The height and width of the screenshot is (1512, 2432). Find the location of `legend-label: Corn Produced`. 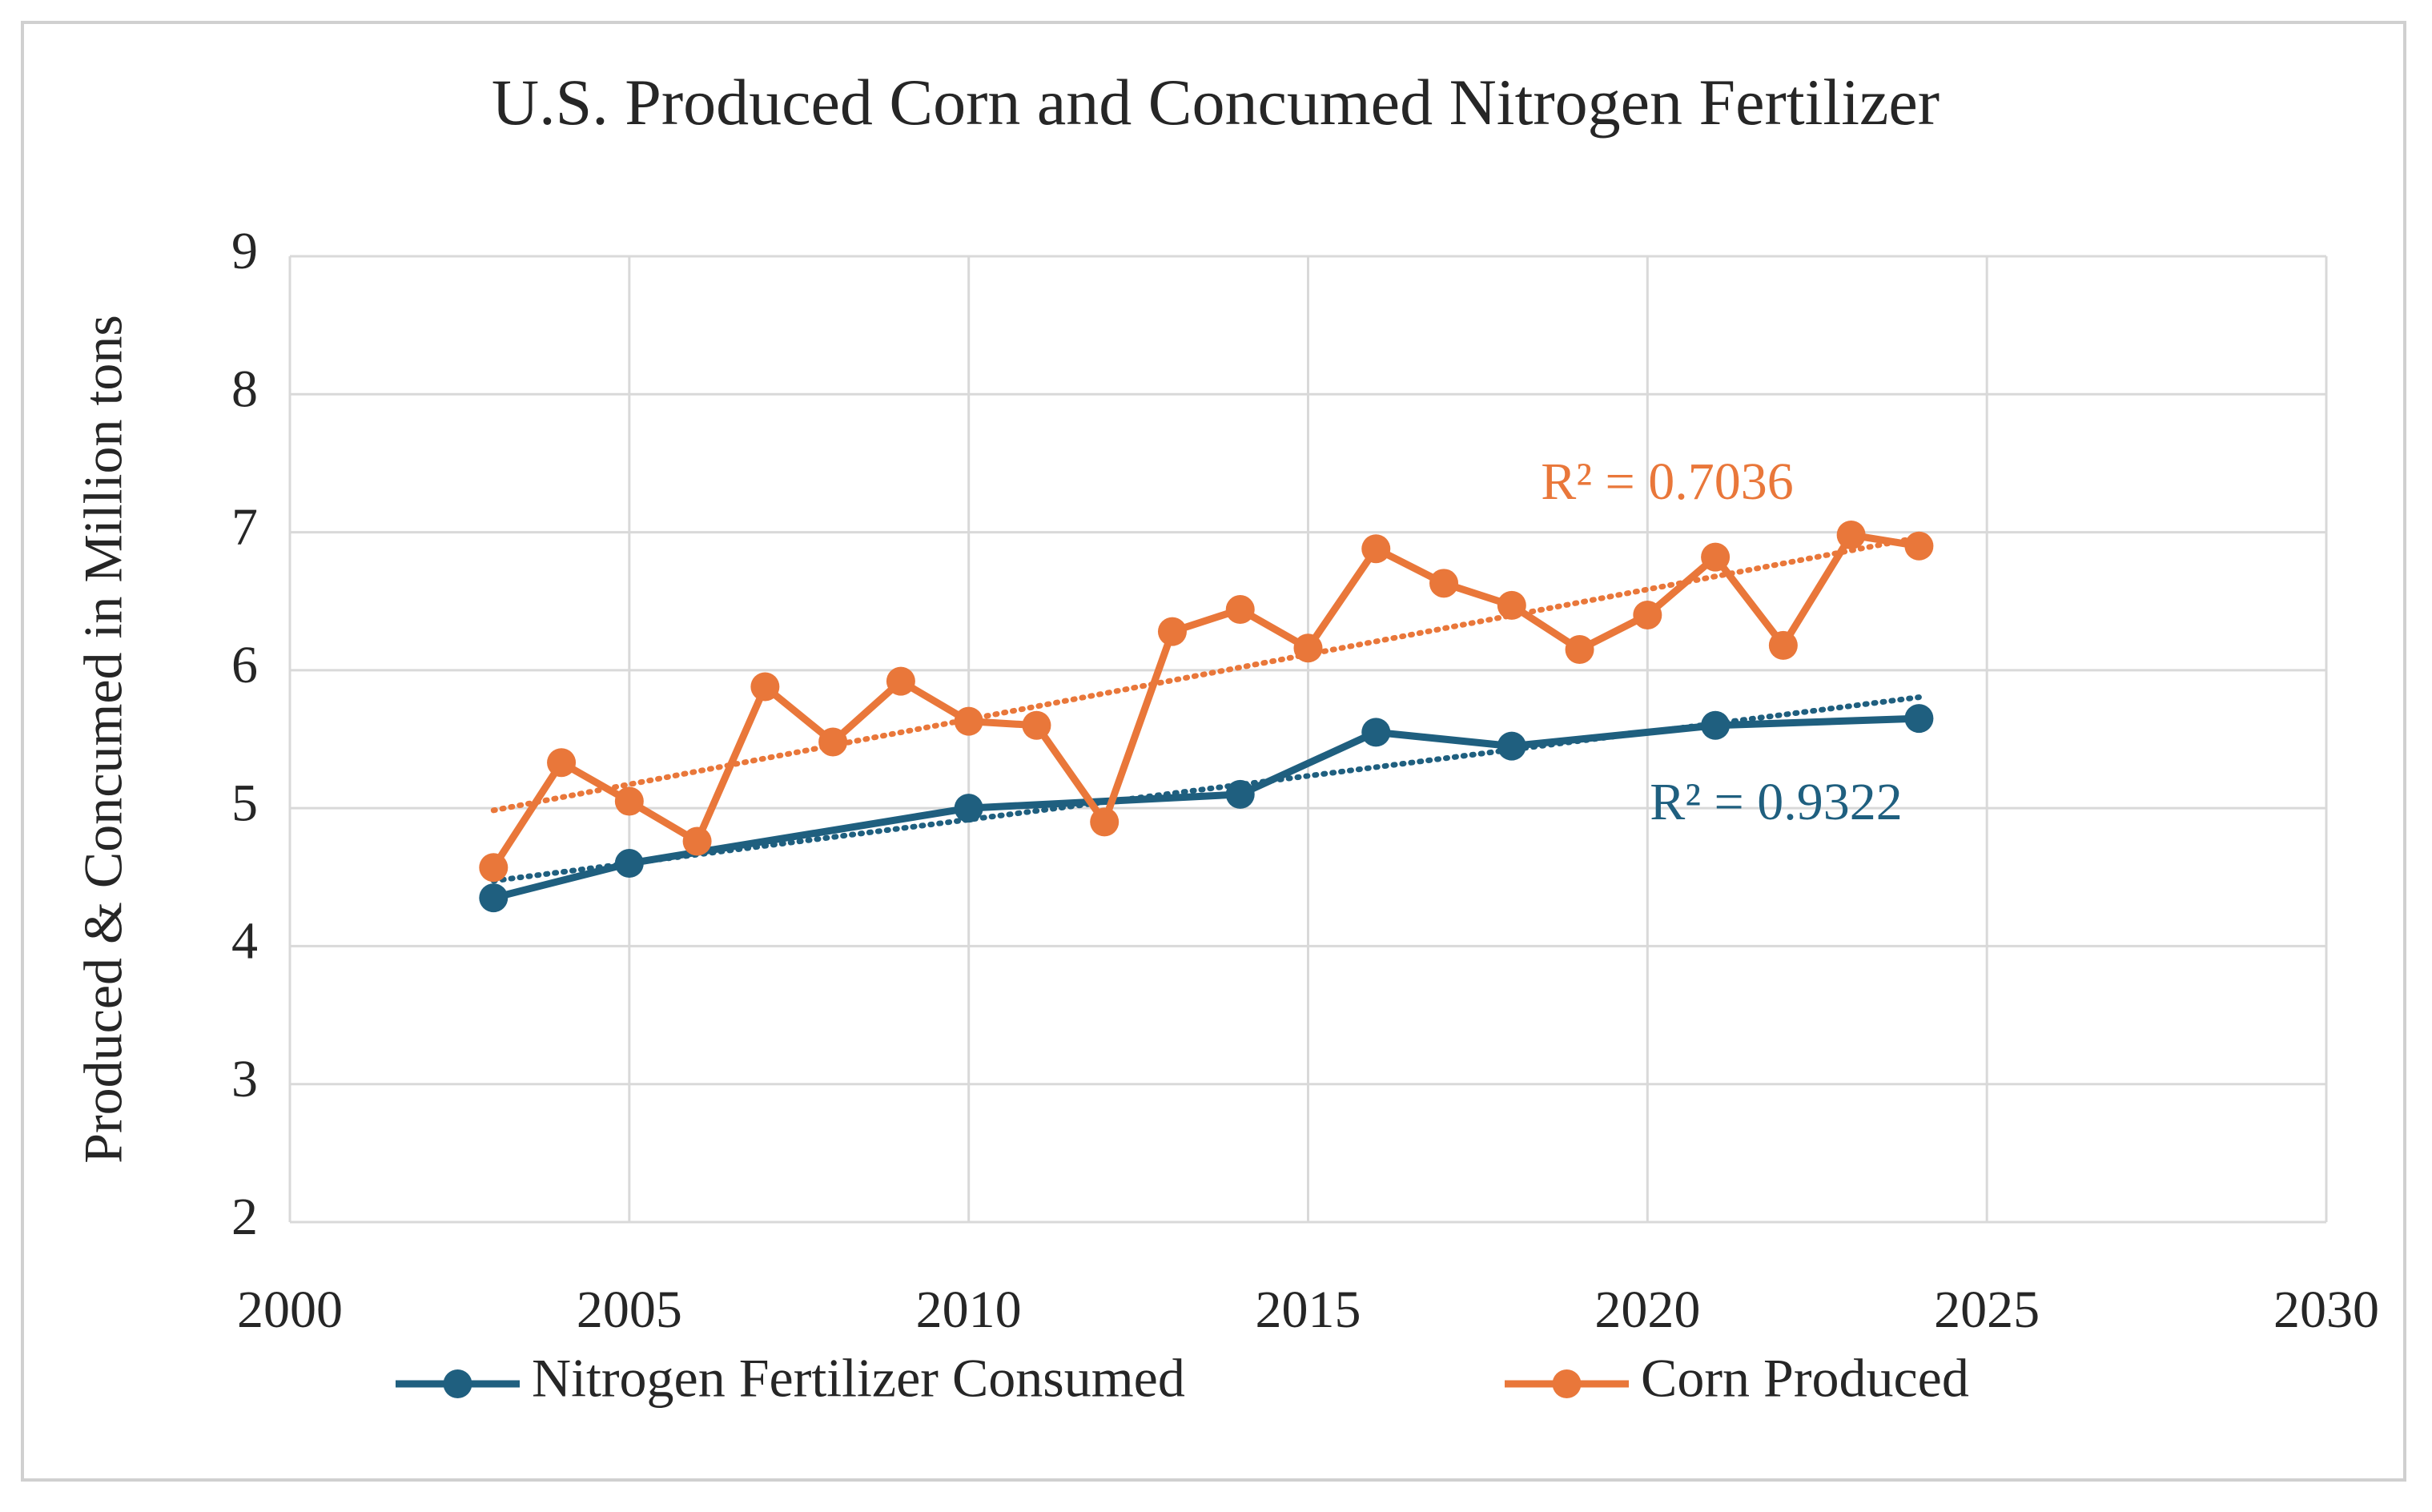

legend-label: Corn Produced is located at coordinates (1805, 1378).